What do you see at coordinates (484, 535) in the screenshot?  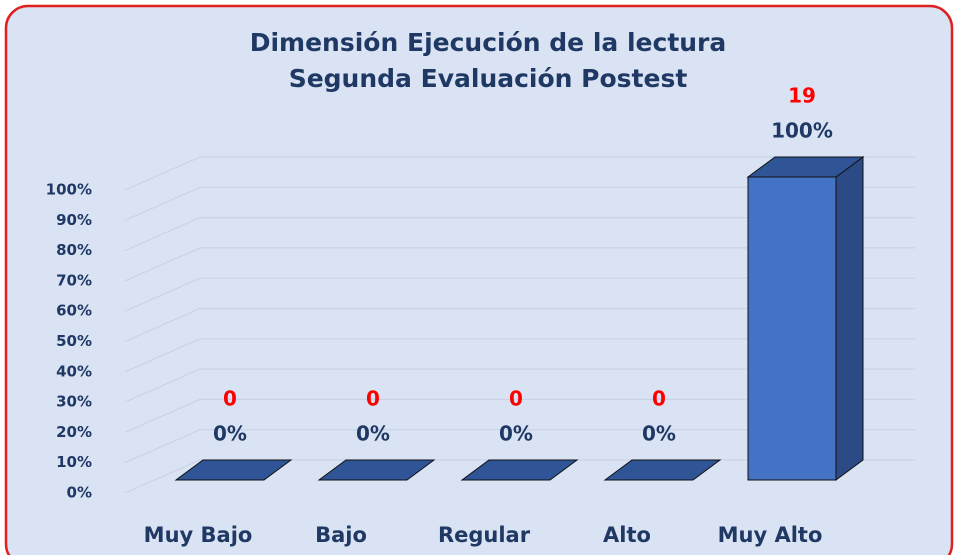 I see `x-tick-label: Regular` at bounding box center [484, 535].